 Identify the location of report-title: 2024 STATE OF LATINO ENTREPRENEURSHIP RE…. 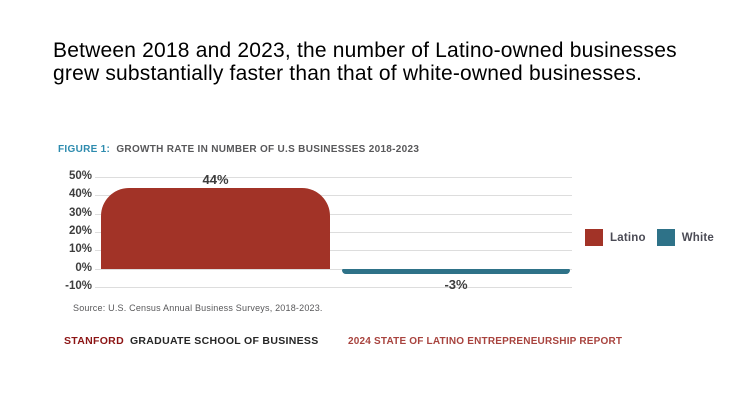
(485, 341).